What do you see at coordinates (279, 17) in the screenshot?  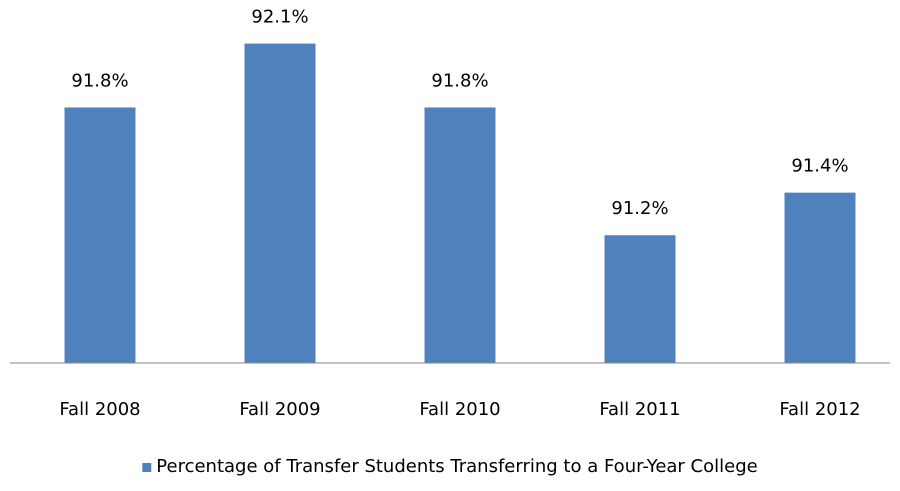 I see `data-label: 92.1%` at bounding box center [279, 17].